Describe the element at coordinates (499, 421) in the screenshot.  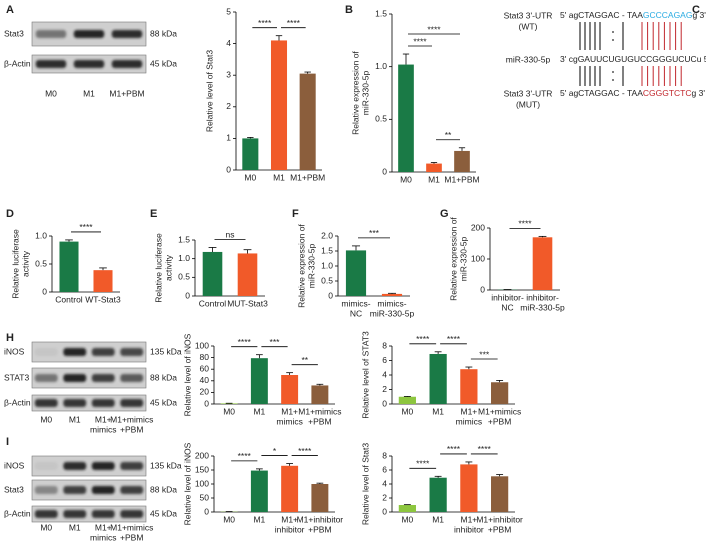
I see `x-tick-label: +PBM` at that location.